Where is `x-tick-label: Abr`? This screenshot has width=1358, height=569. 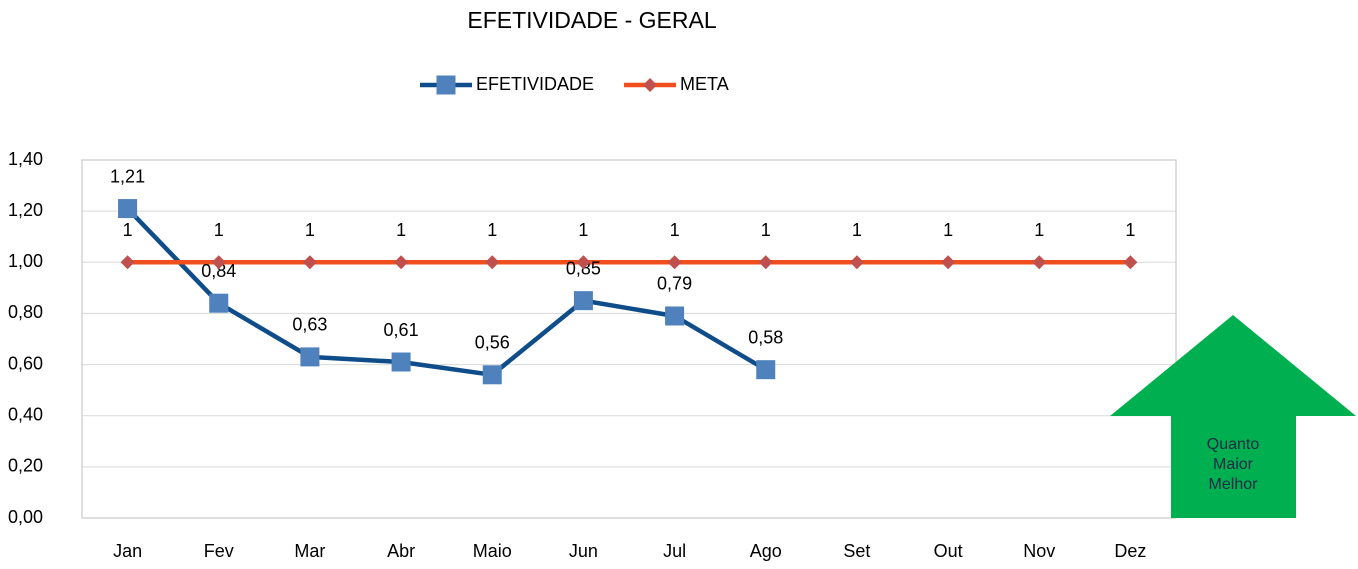 x-tick-label: Abr is located at coordinates (401, 551).